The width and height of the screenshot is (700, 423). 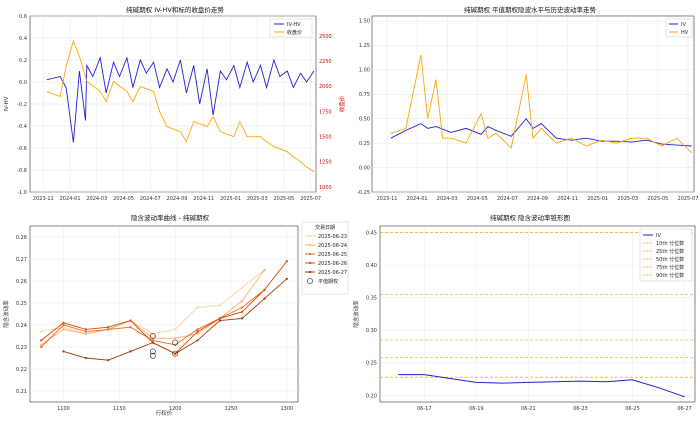 What do you see at coordinates (387, 199) in the screenshot?
I see `x-tick-label: 2023-11` at bounding box center [387, 199].